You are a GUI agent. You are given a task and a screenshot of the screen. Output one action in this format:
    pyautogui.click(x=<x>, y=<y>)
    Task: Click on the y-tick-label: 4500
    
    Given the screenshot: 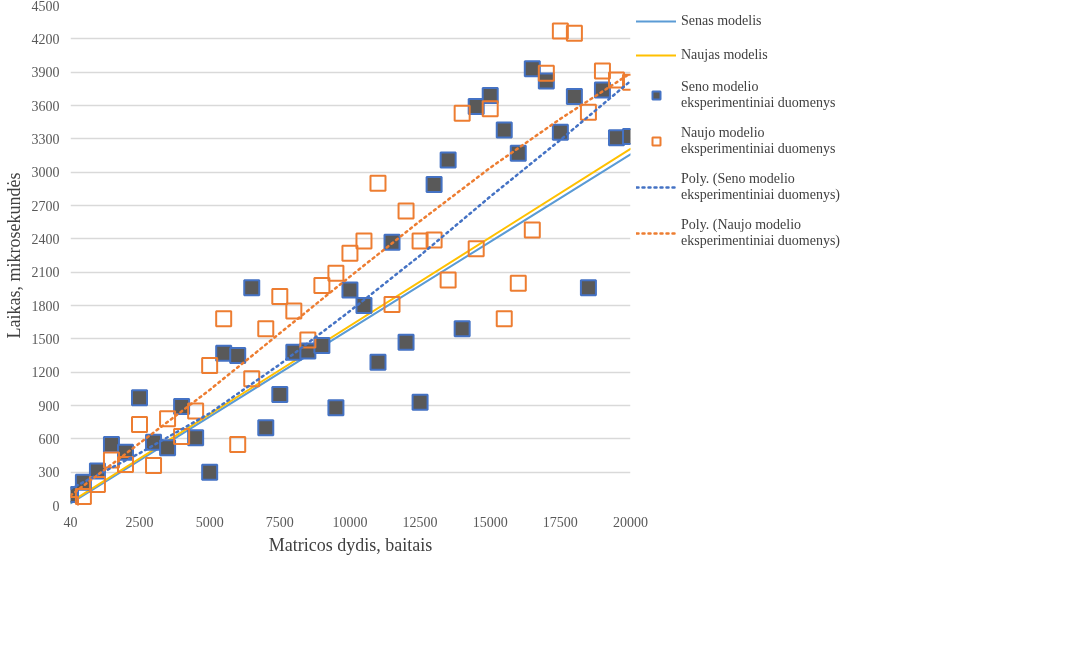 What is the action you would take?
    pyautogui.click(x=45, y=7)
    